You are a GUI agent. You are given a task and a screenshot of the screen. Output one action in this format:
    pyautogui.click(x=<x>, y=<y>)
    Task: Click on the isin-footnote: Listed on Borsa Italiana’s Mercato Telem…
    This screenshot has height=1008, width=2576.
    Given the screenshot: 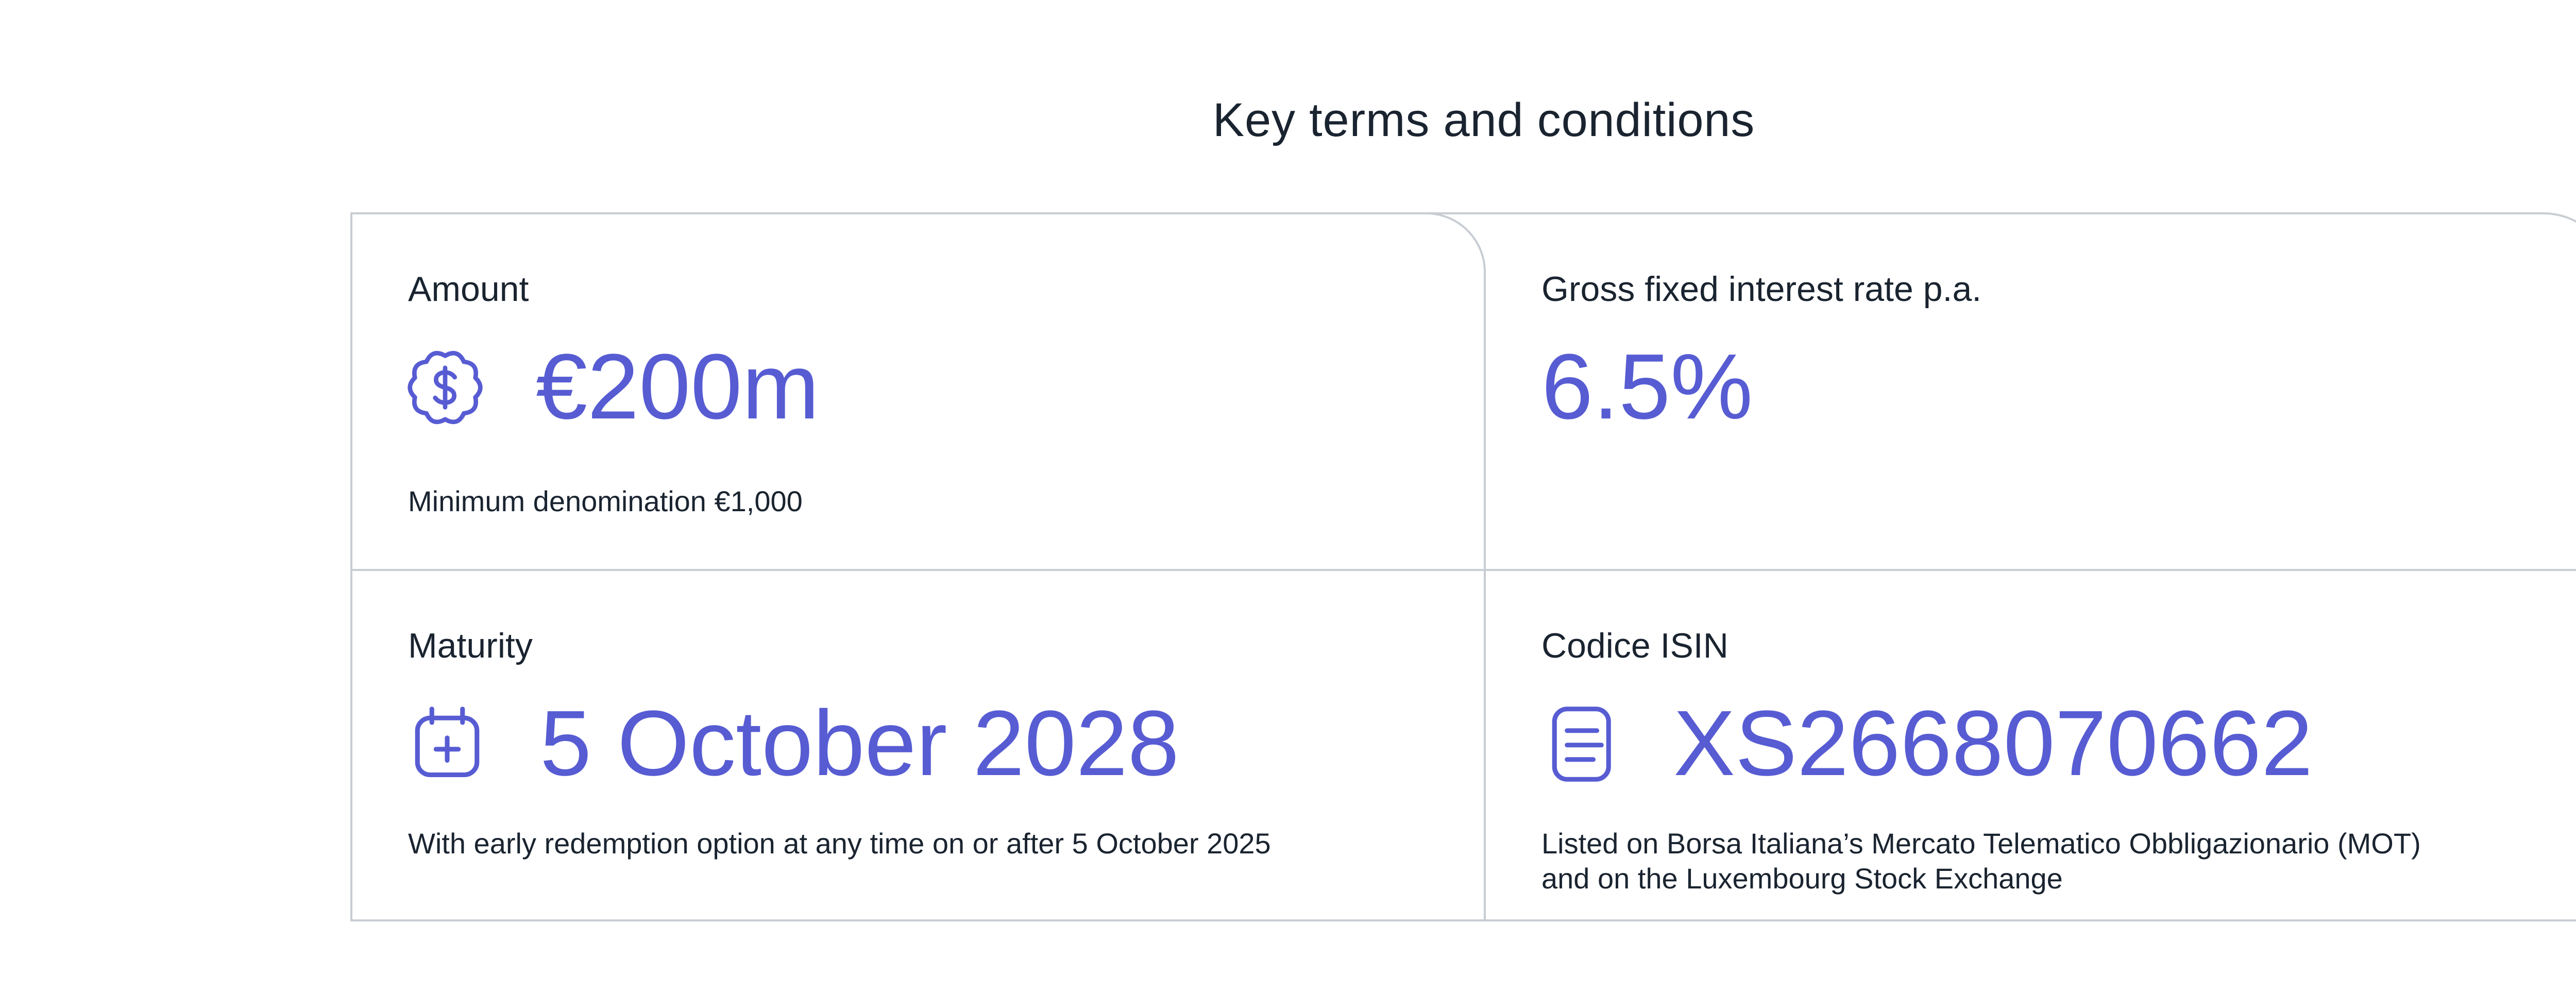 What is the action you would take?
    pyautogui.click(x=1981, y=862)
    